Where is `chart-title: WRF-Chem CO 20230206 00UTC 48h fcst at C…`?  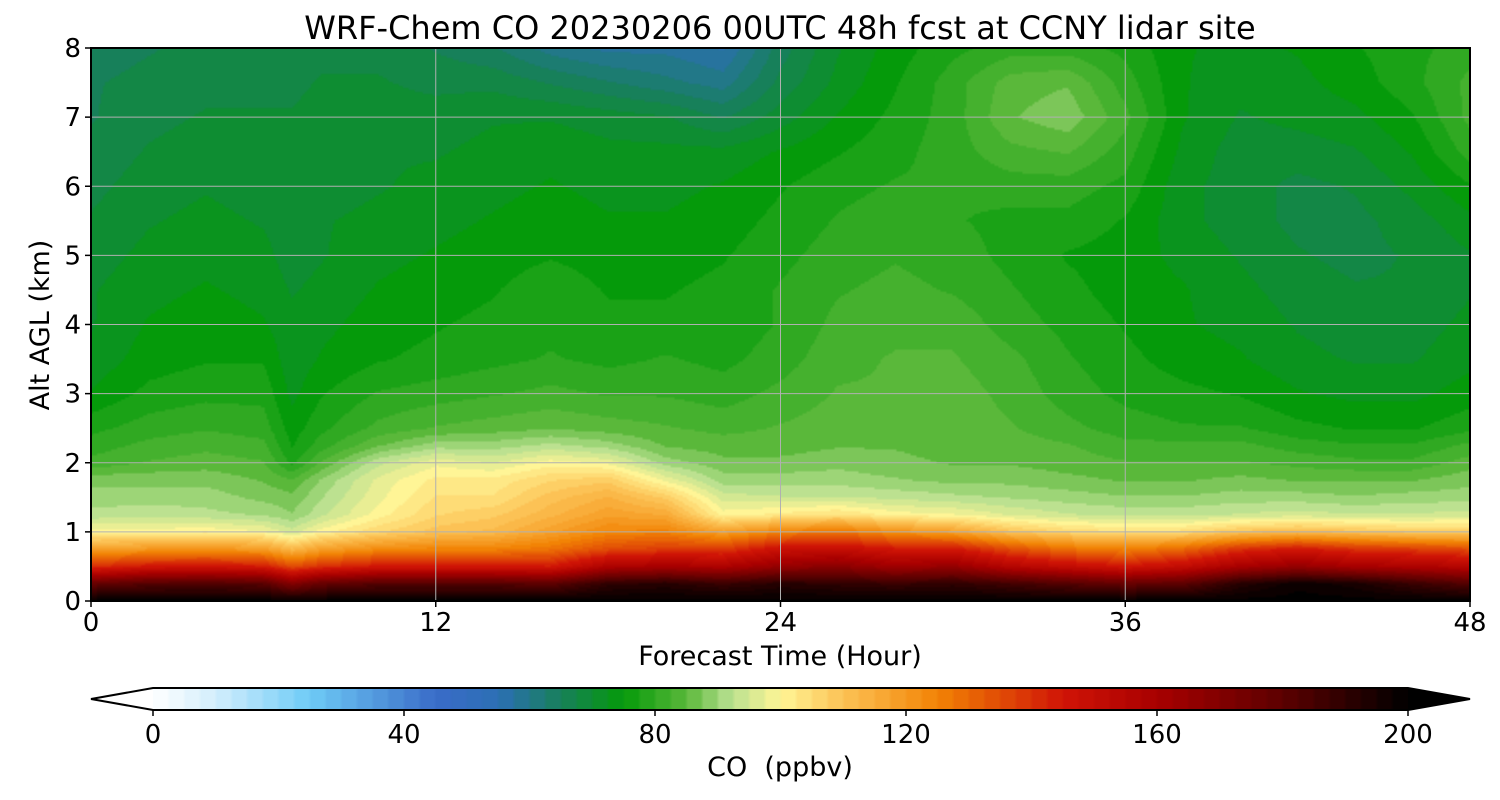
chart-title: WRF-Chem CO 20230206 00UTC 48h fcst at C… is located at coordinates (779, 28).